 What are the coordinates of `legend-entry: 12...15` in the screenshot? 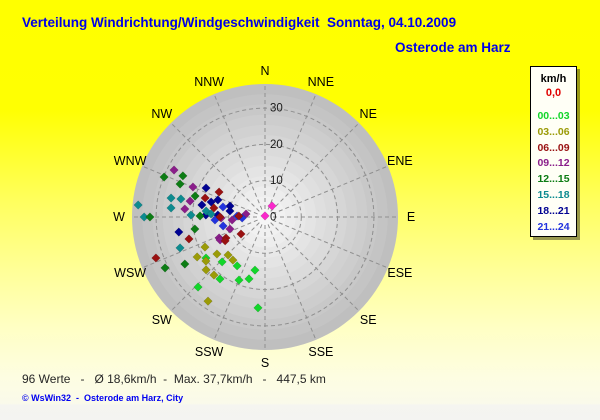 It's located at (553, 179).